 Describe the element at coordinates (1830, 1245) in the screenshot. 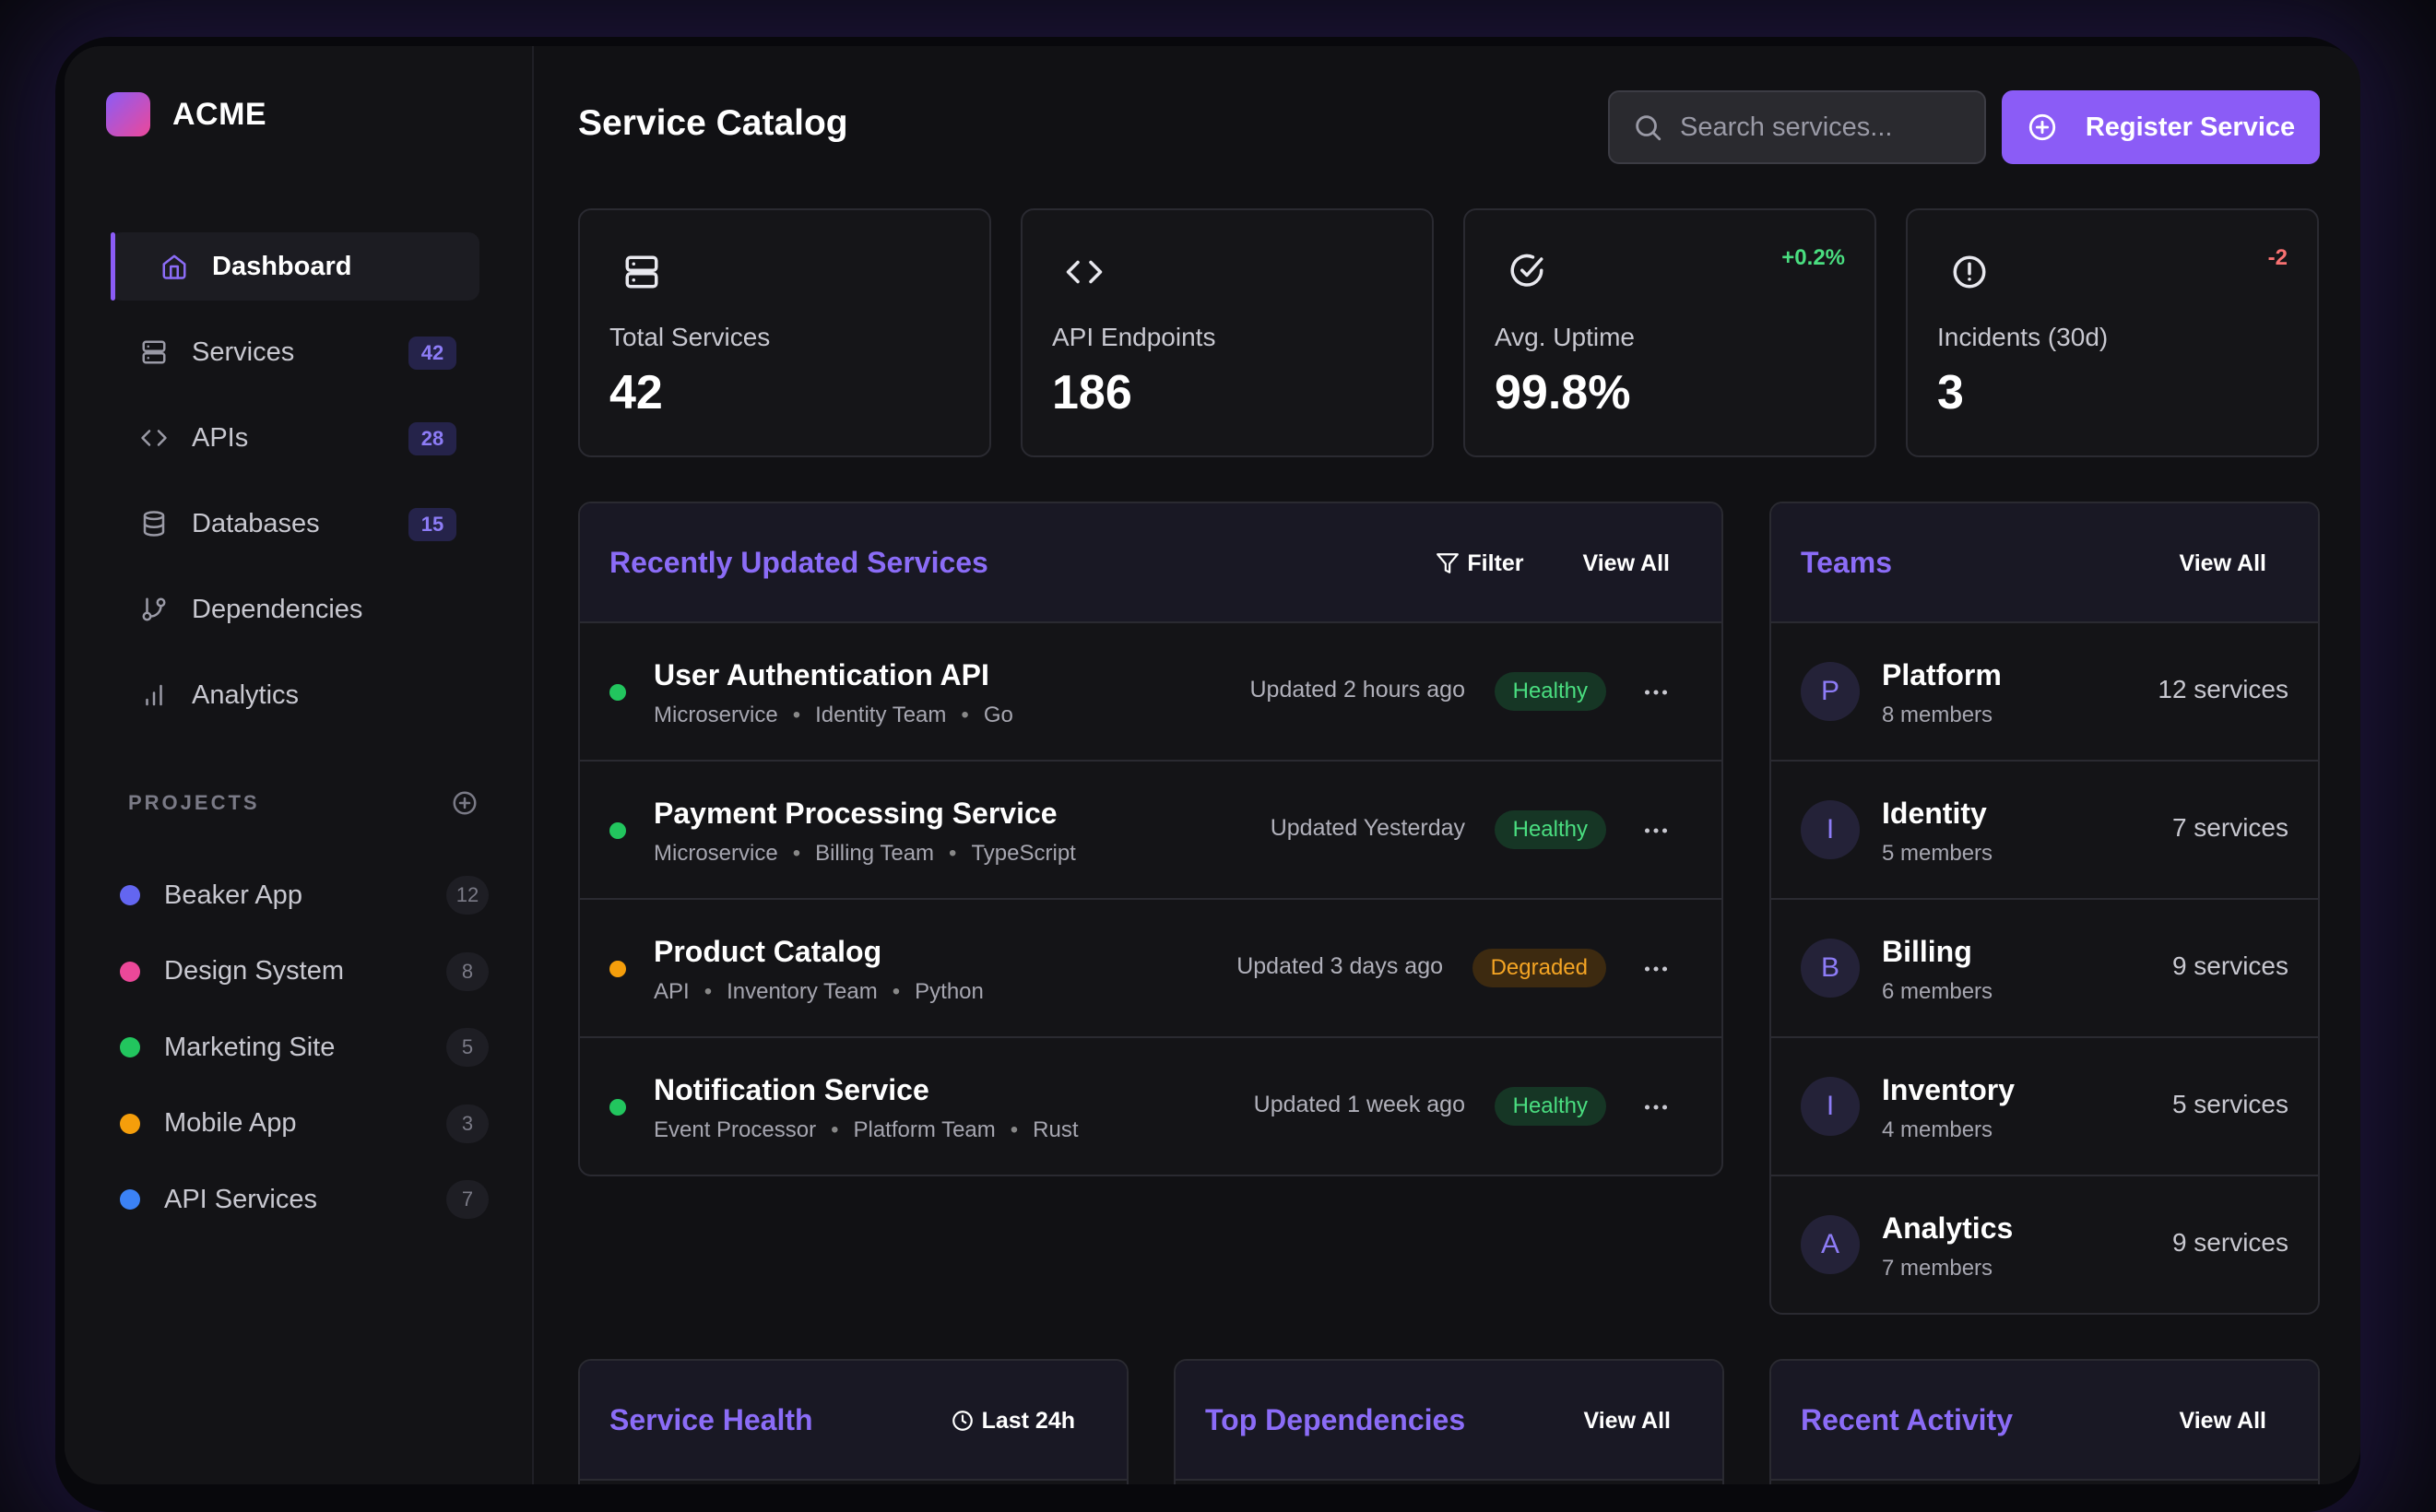

I see `avatar: A` at that location.